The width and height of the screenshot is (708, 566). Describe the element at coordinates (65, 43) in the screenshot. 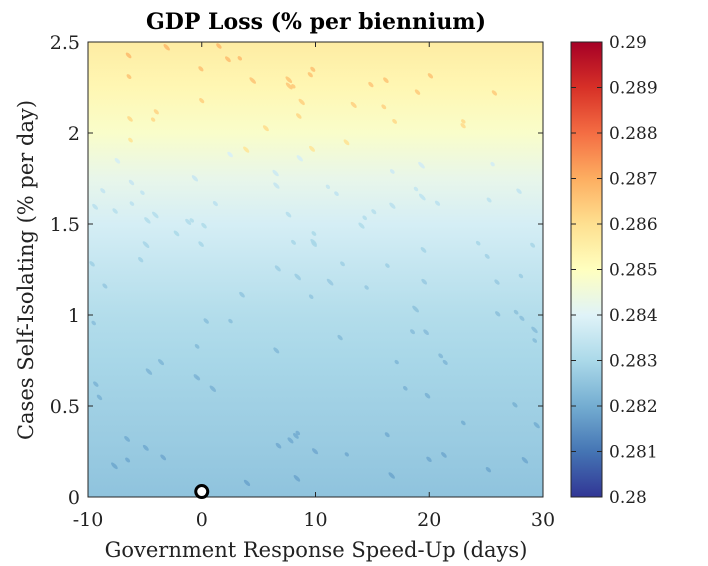

I see `y-tick-label: 2.5` at that location.